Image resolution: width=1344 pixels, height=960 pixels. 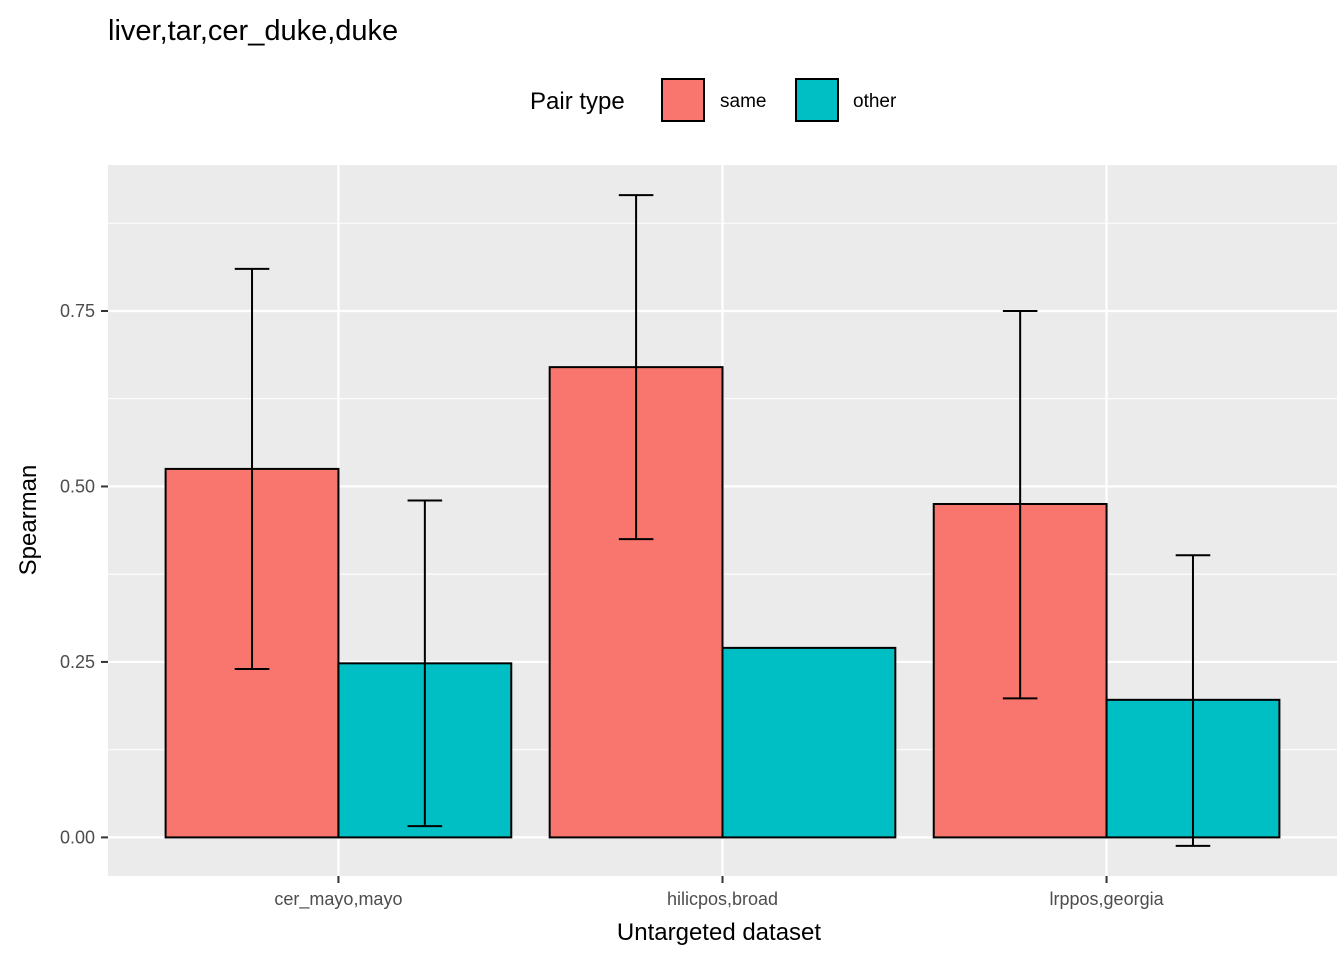 I want to click on y-tick-label: 0.50, so click(x=77, y=486).